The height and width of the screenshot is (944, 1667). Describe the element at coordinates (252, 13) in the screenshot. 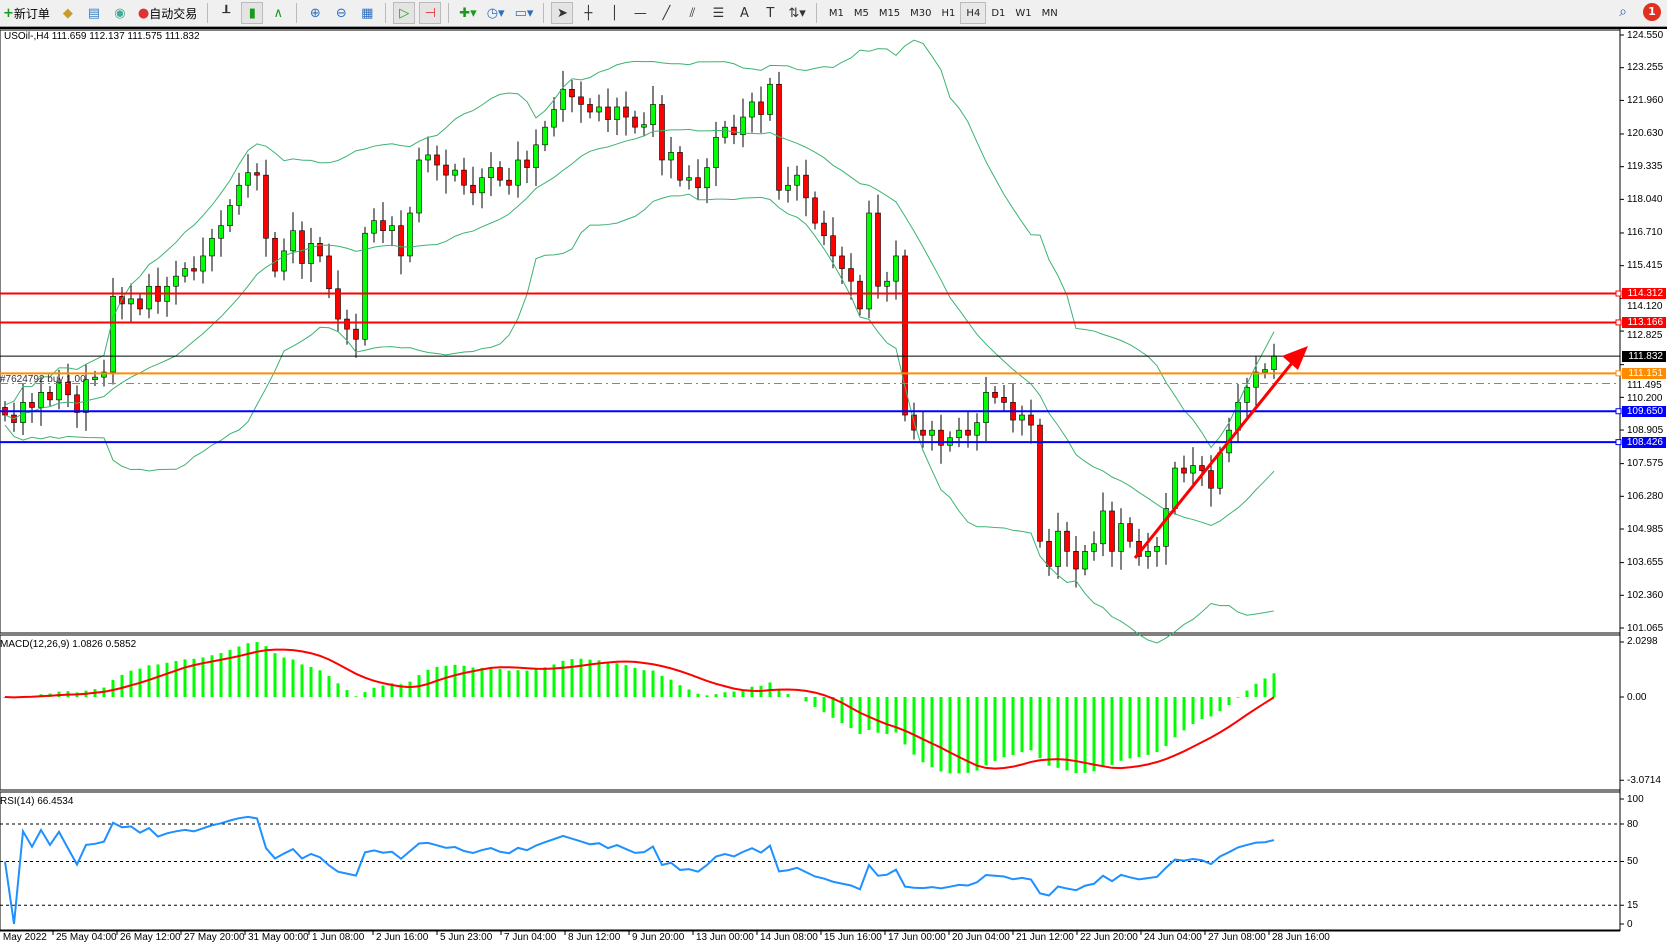

I see `candlestick-icon: ▮` at that location.